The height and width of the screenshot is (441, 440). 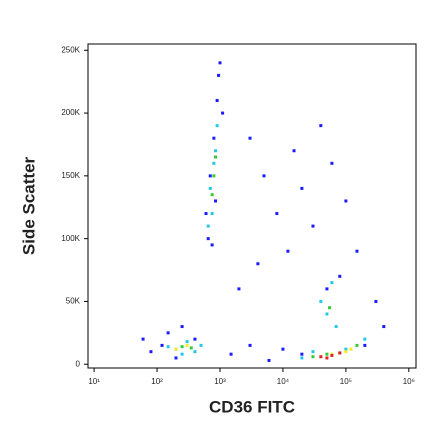 What do you see at coordinates (283, 381) in the screenshot?
I see `x-tick-label: 10⁴` at bounding box center [283, 381].